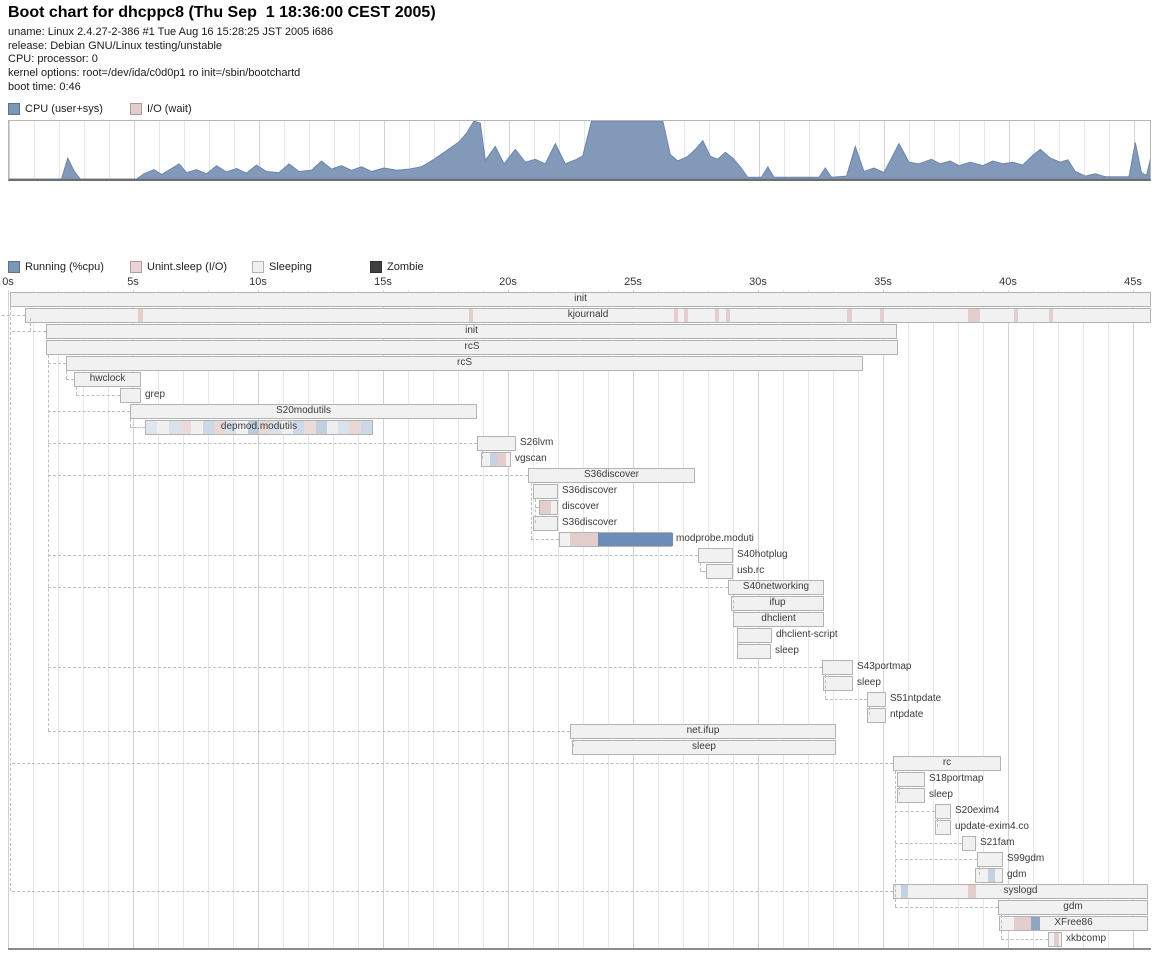  What do you see at coordinates (992, 826) in the screenshot?
I see `process-label: update-exim4.co` at bounding box center [992, 826].